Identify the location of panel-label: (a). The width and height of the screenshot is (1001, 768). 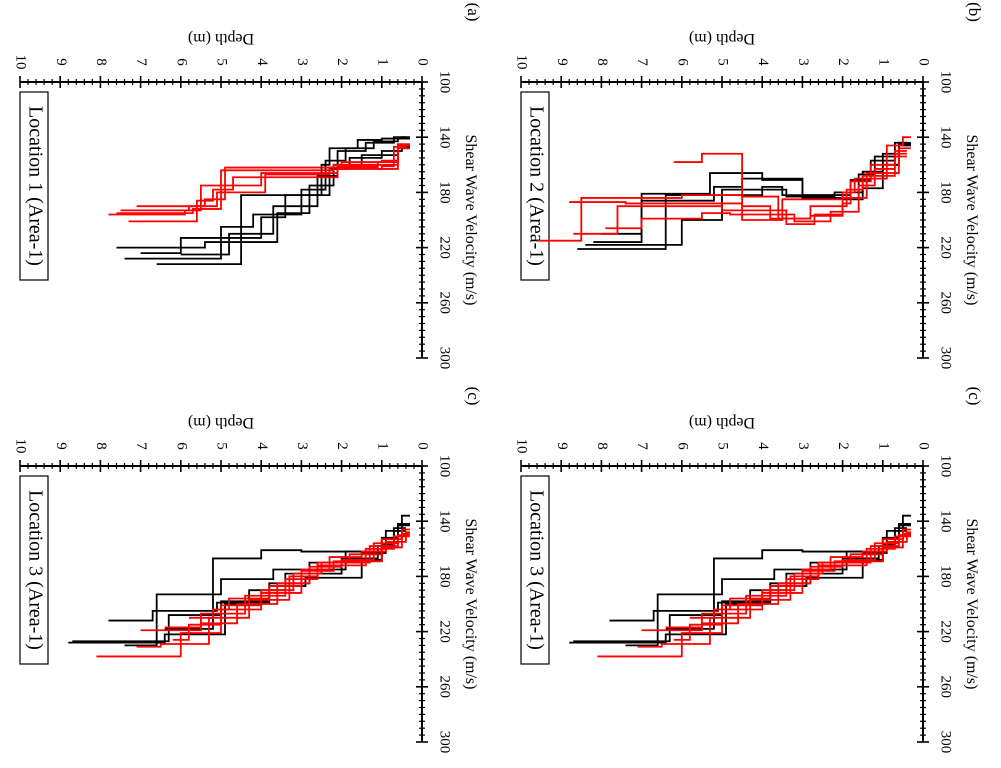
(473, 12).